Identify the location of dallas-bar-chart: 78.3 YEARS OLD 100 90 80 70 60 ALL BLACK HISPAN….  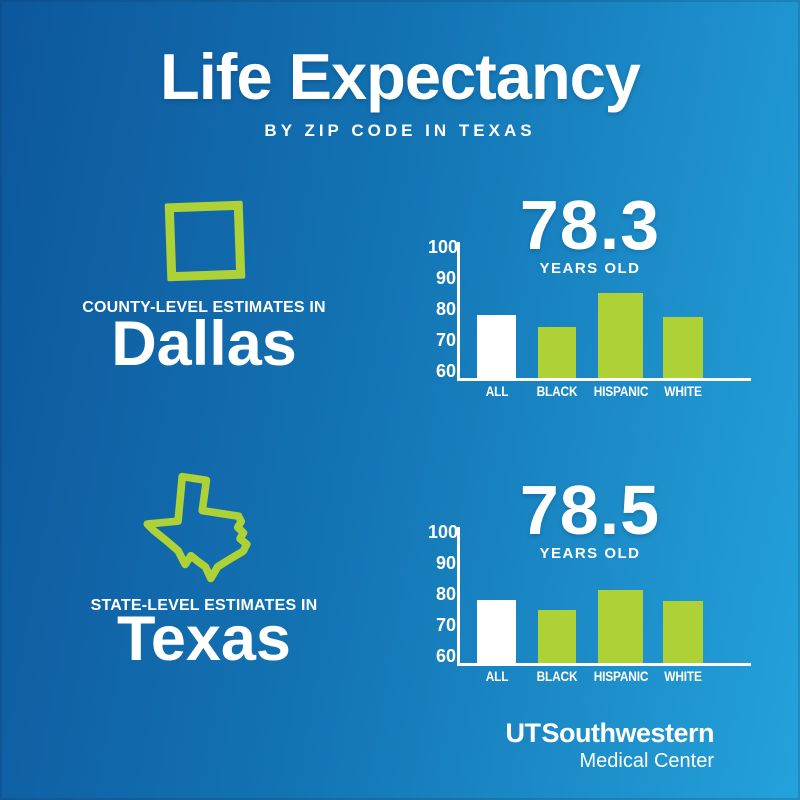
(594, 299).